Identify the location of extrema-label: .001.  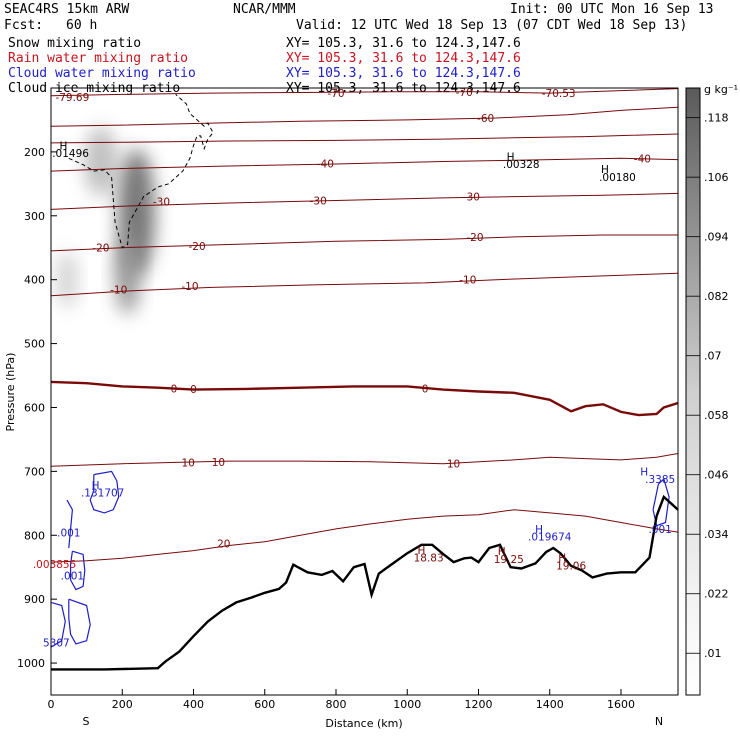
(659, 530).